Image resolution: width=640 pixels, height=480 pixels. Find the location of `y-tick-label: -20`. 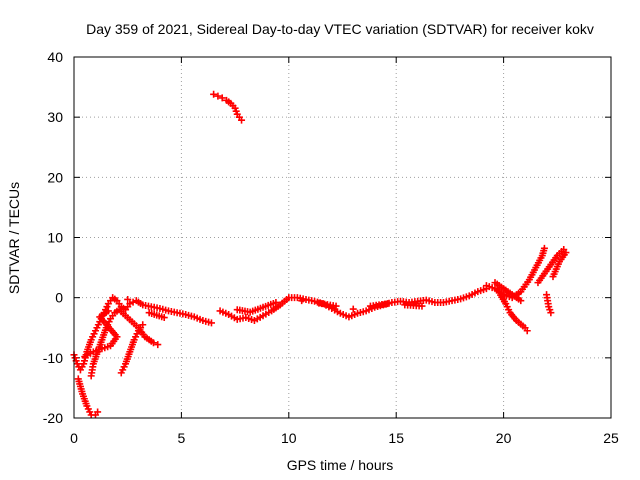

y-tick-label: -20 is located at coordinates (53, 418).